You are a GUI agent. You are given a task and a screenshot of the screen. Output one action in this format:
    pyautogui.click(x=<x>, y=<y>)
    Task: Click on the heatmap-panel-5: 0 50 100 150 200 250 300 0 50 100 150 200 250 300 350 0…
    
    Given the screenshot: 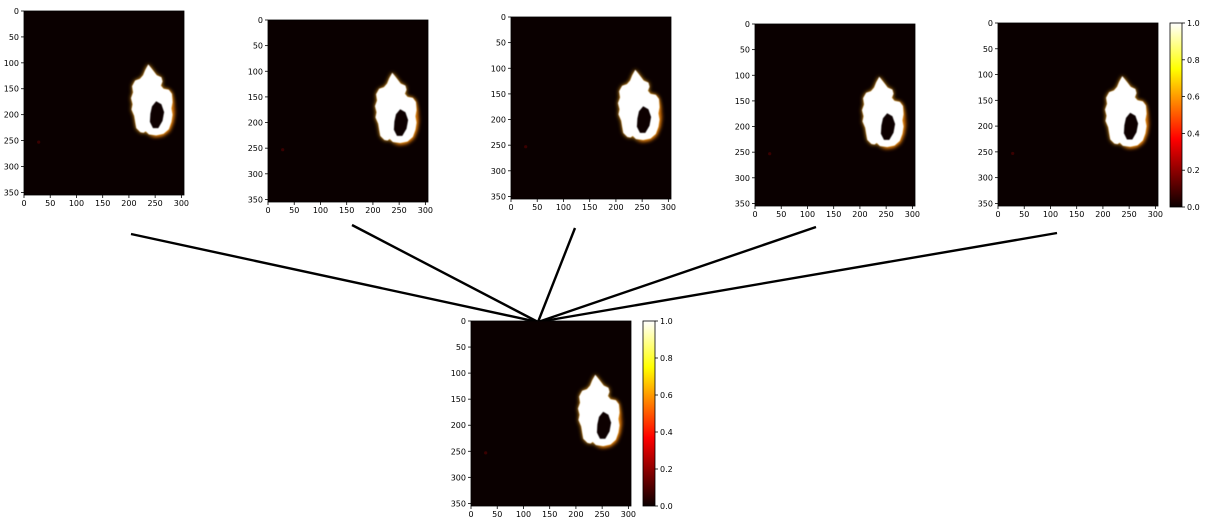 What is the action you would take?
    pyautogui.click(x=1089, y=119)
    